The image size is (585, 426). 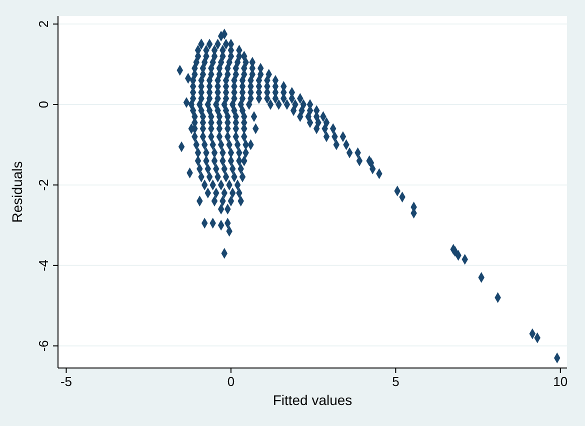 I want to click on x-axis-title: Fitted values, so click(x=312, y=400).